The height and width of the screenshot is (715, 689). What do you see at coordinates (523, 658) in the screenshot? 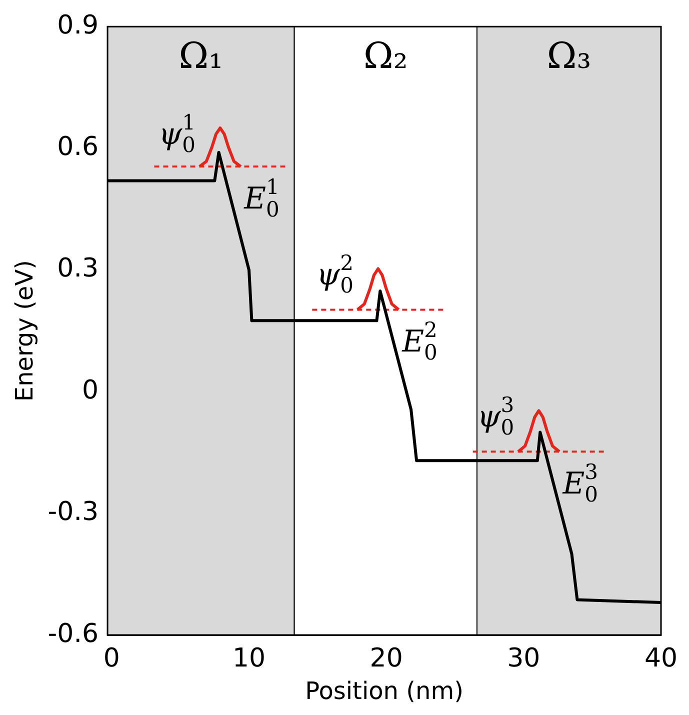
I see `x-tick-label: 30` at bounding box center [523, 658].